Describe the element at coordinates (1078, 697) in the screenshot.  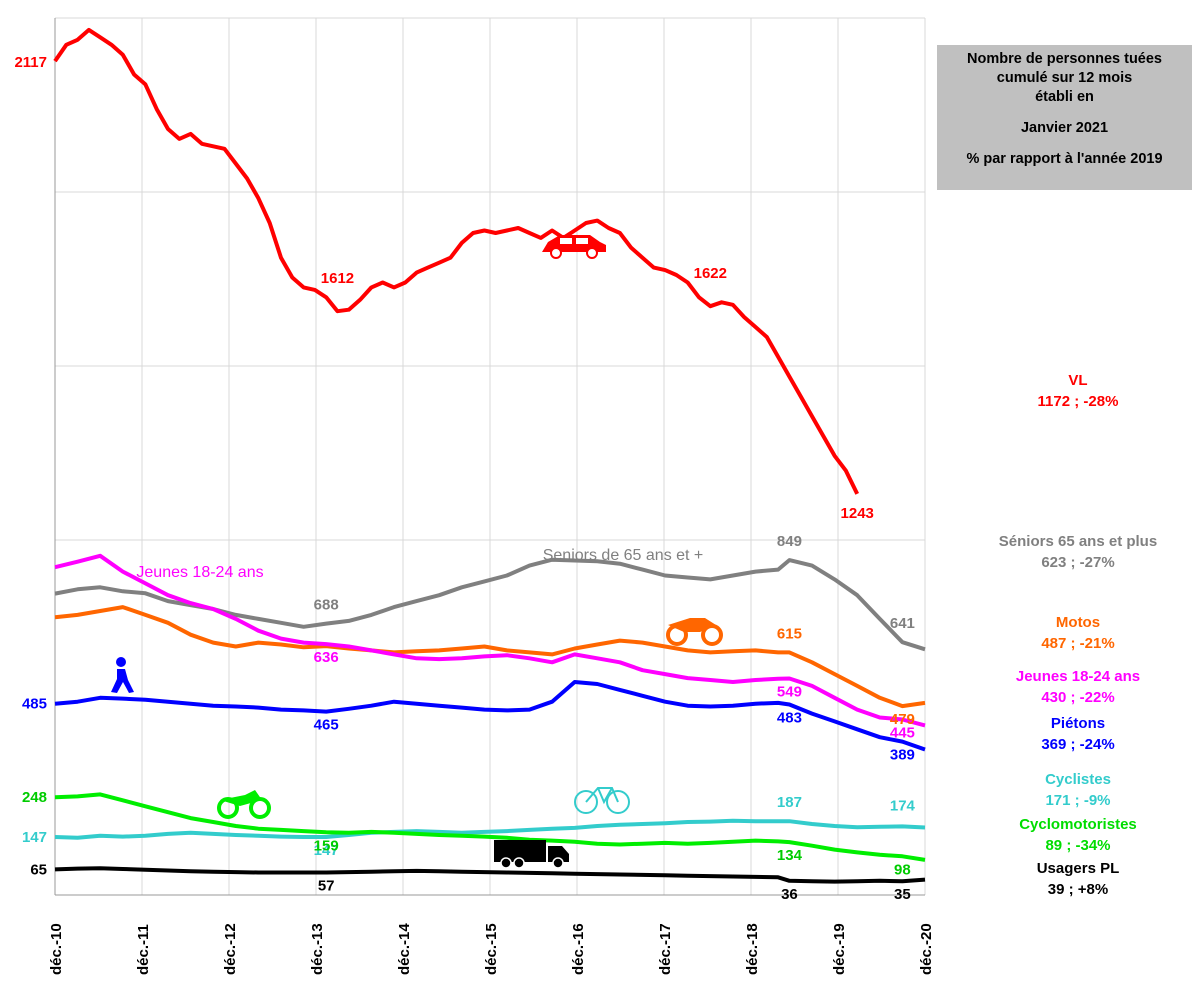
I see `legend-jeunes-stat: 430 ; -22%` at that location.